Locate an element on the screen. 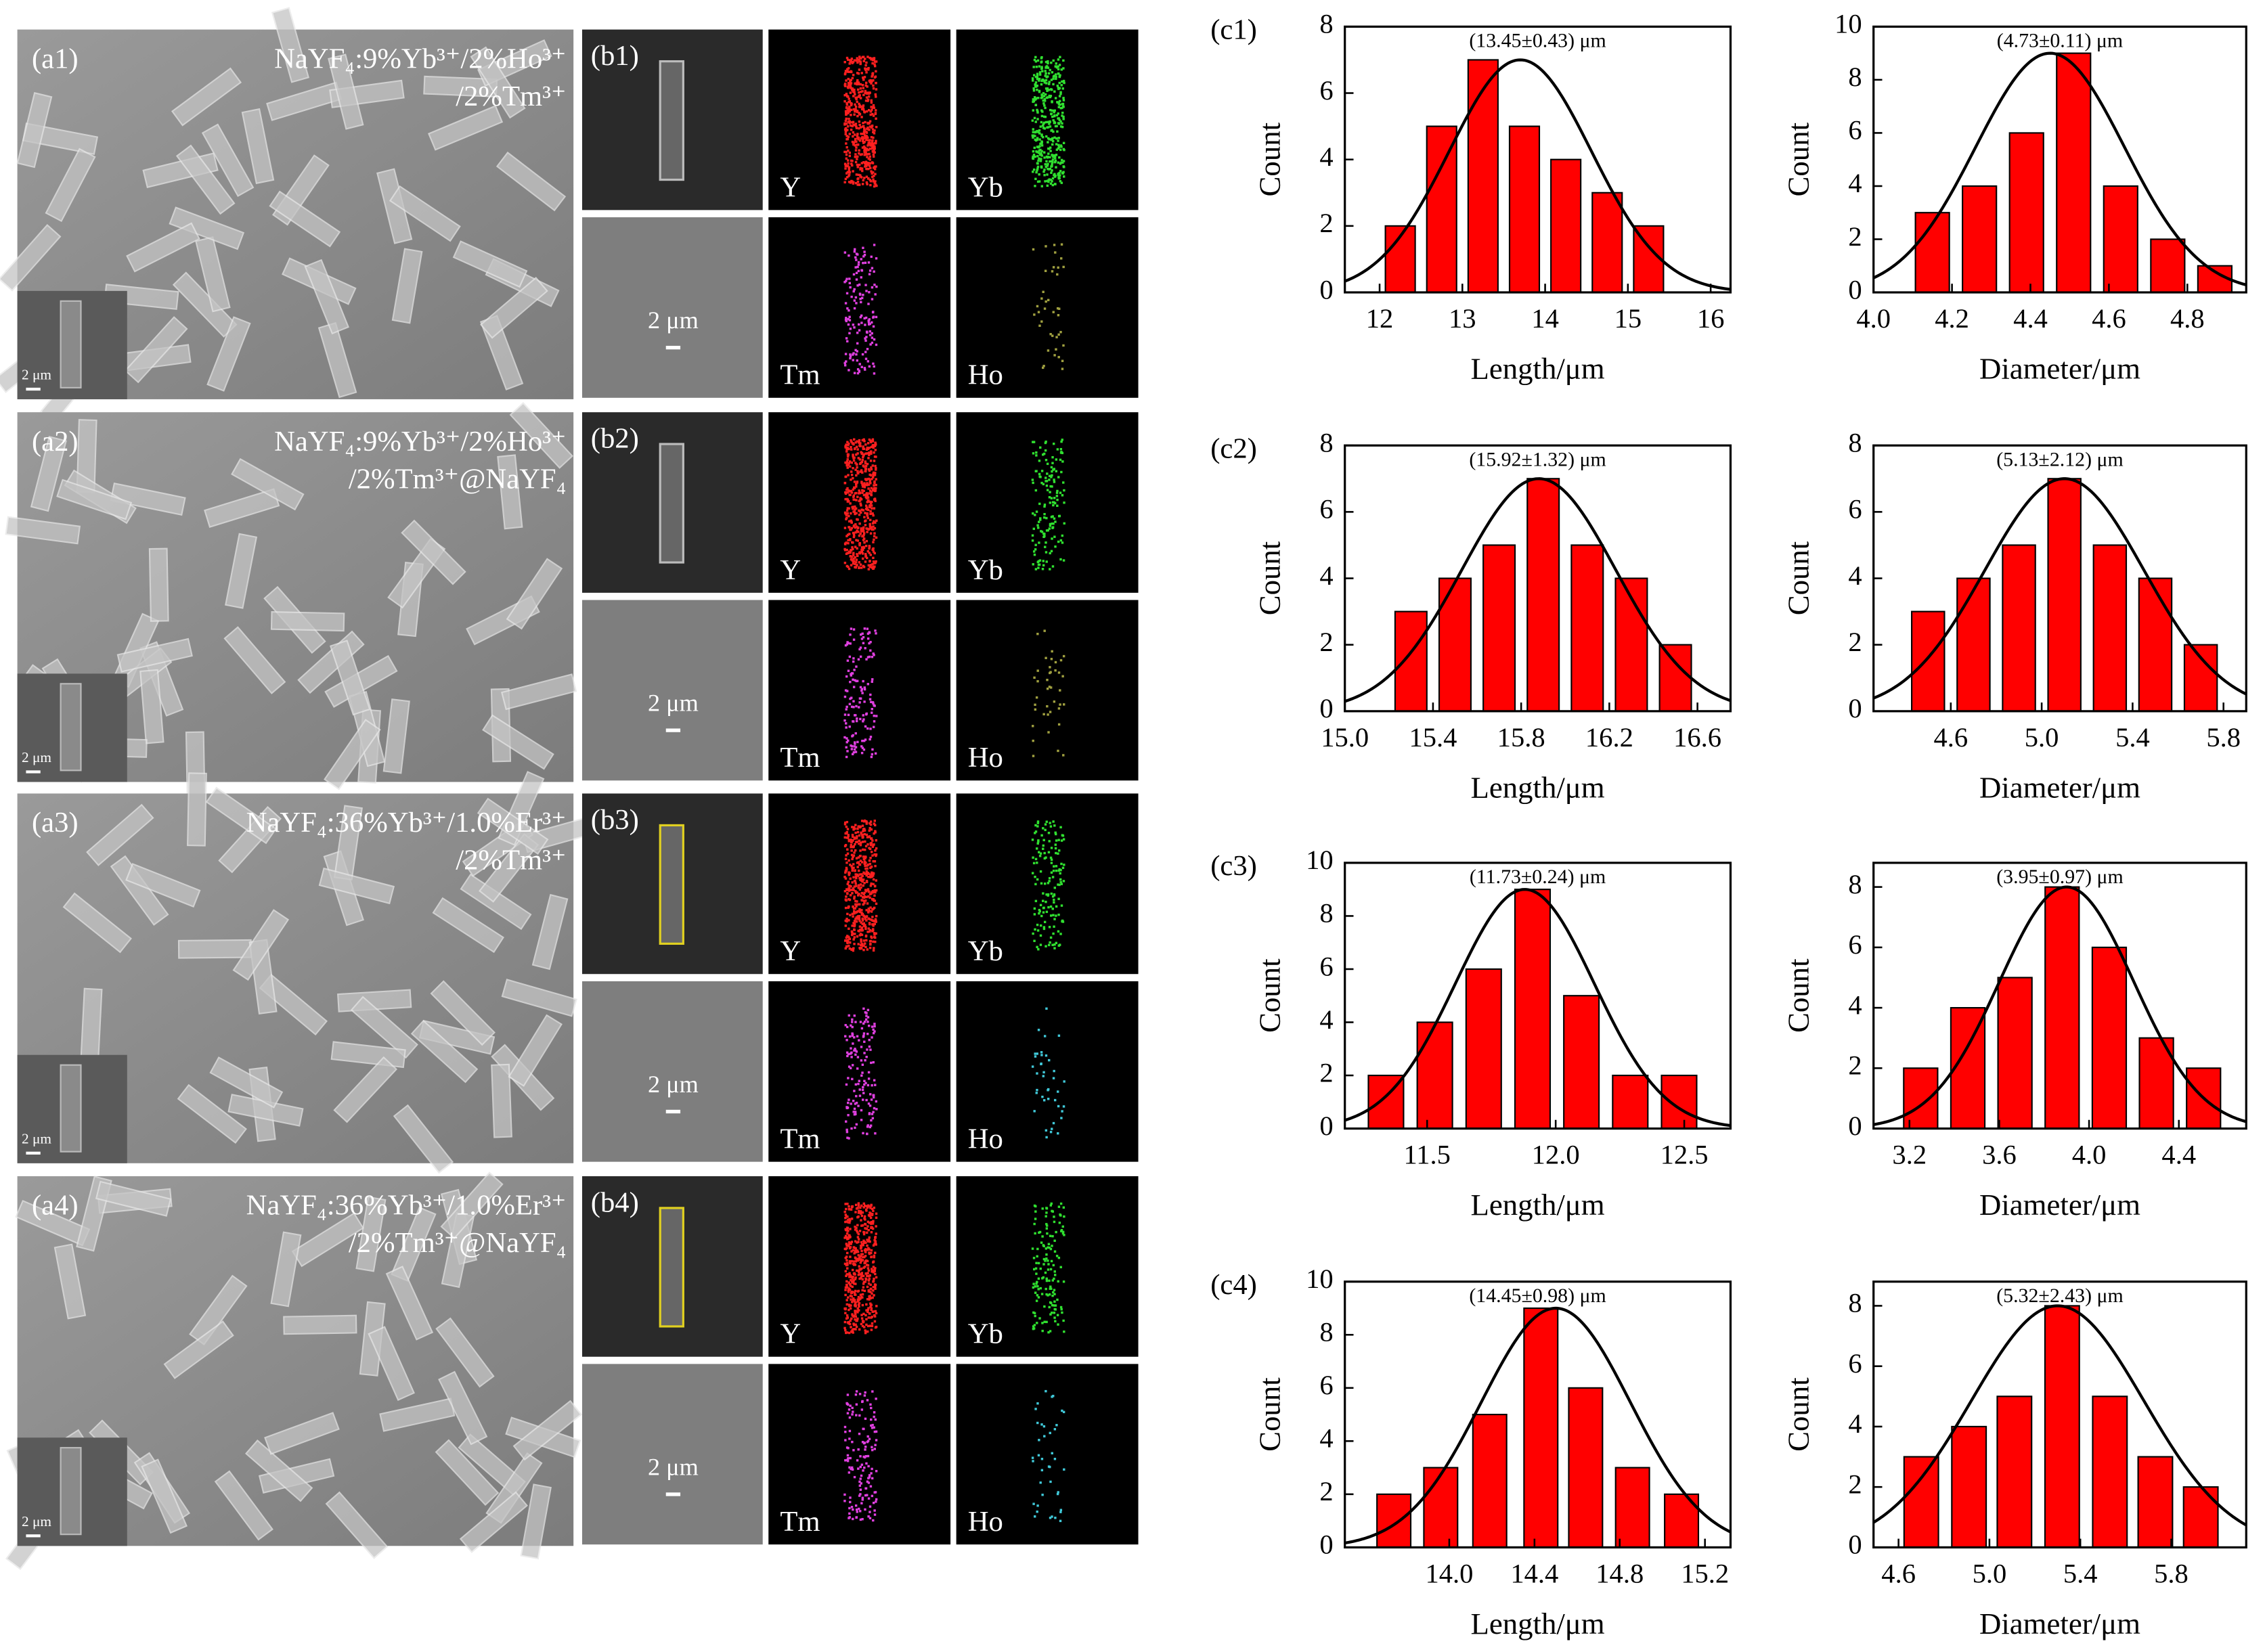  x-tick-label: 4.4 is located at coordinates (2031, 318).